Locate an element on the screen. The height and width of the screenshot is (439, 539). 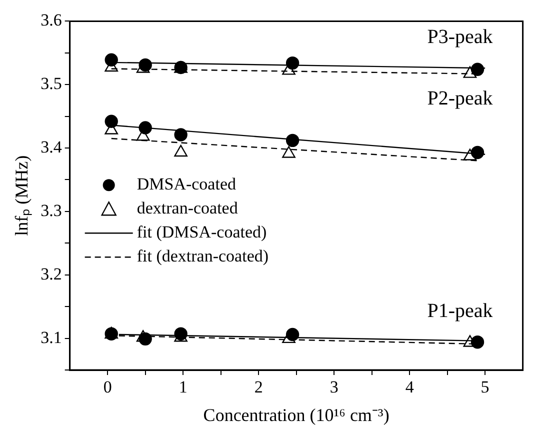
x-tick-label: 0 is located at coordinates (107, 387).